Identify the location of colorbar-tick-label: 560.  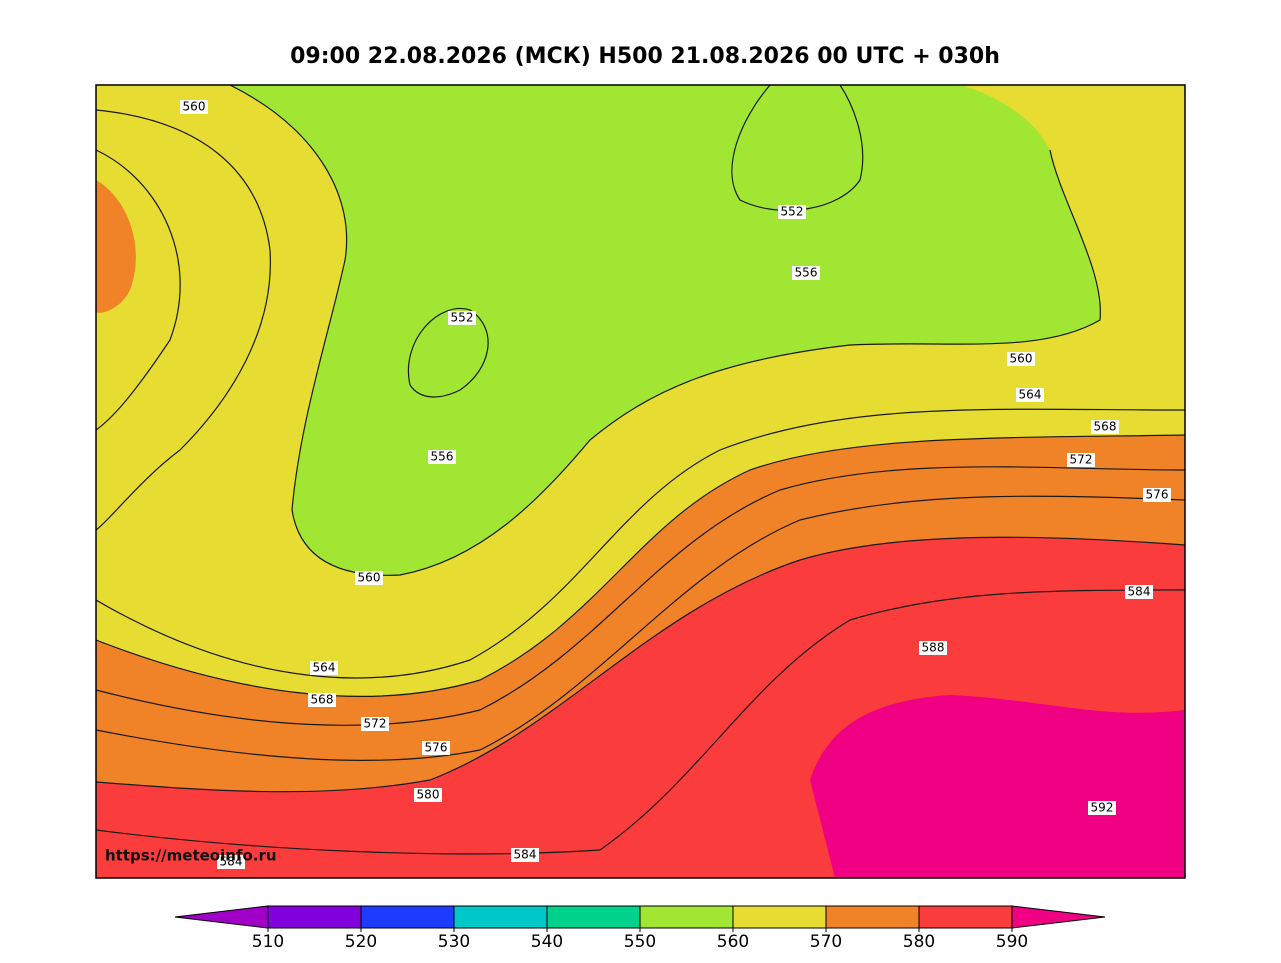
(733, 942).